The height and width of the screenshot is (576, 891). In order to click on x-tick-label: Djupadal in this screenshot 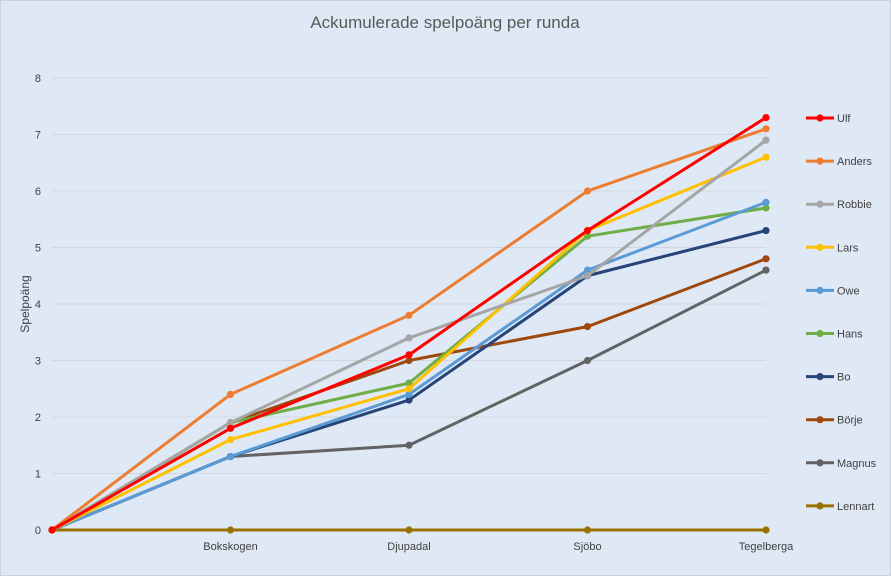, I will do `click(408, 547)`.